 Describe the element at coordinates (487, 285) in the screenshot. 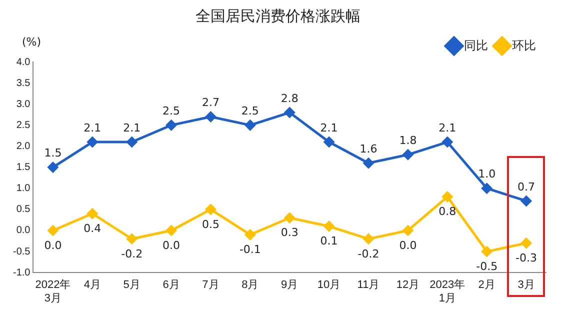

I see `x-tick-label: 2月` at that location.